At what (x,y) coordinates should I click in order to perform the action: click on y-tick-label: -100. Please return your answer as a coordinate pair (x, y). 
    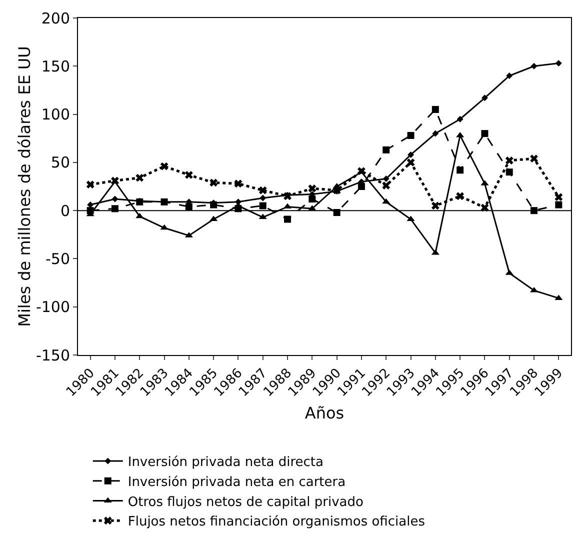
    Looking at the image, I should click on (53, 307).